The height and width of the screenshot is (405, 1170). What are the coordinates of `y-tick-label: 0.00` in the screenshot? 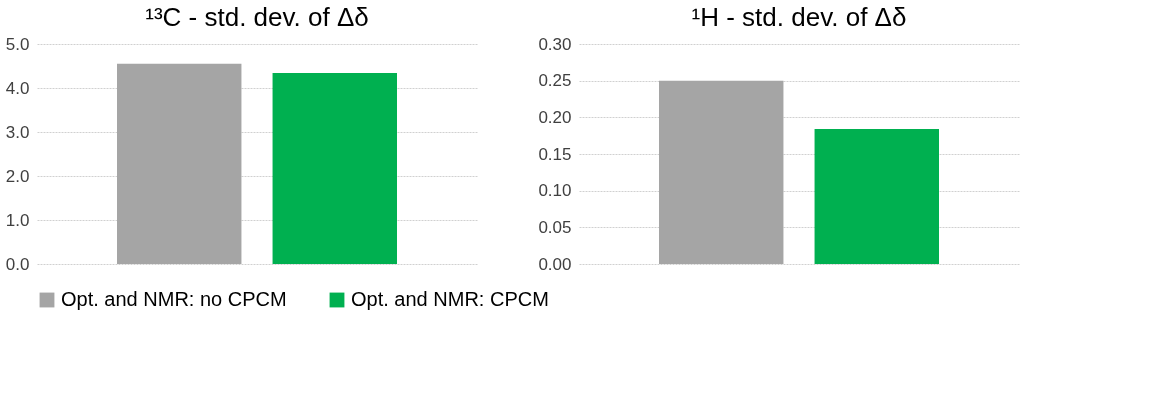 It's located at (555, 264).